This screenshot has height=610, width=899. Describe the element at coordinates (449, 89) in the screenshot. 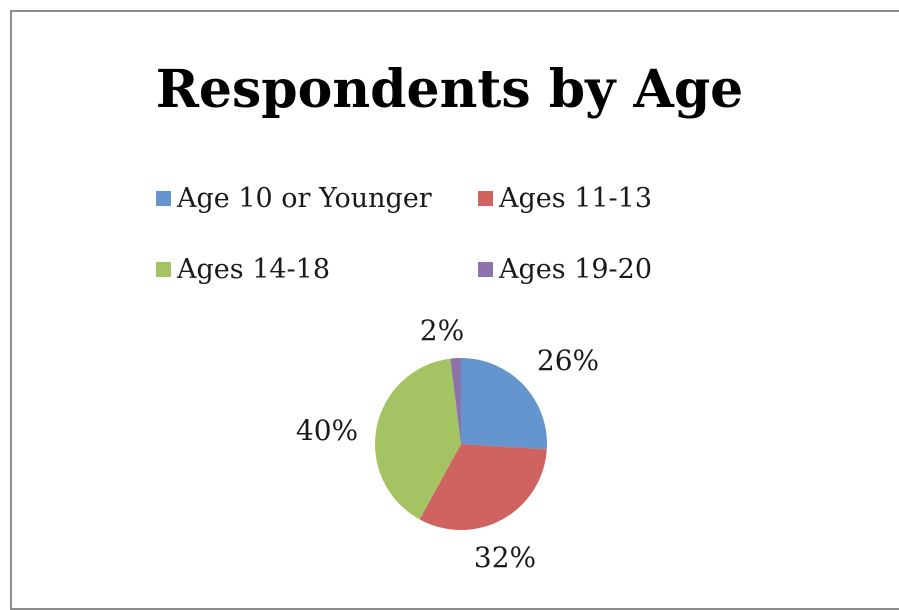

I see `chart-title: Respondents by Age` at that location.